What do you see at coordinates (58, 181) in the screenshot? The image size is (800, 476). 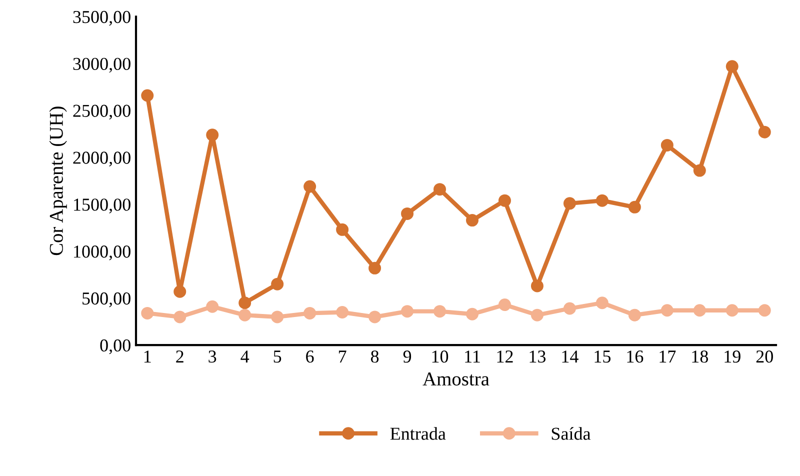 I see `y-axis-title: Cor Aparente (UH)` at bounding box center [58, 181].